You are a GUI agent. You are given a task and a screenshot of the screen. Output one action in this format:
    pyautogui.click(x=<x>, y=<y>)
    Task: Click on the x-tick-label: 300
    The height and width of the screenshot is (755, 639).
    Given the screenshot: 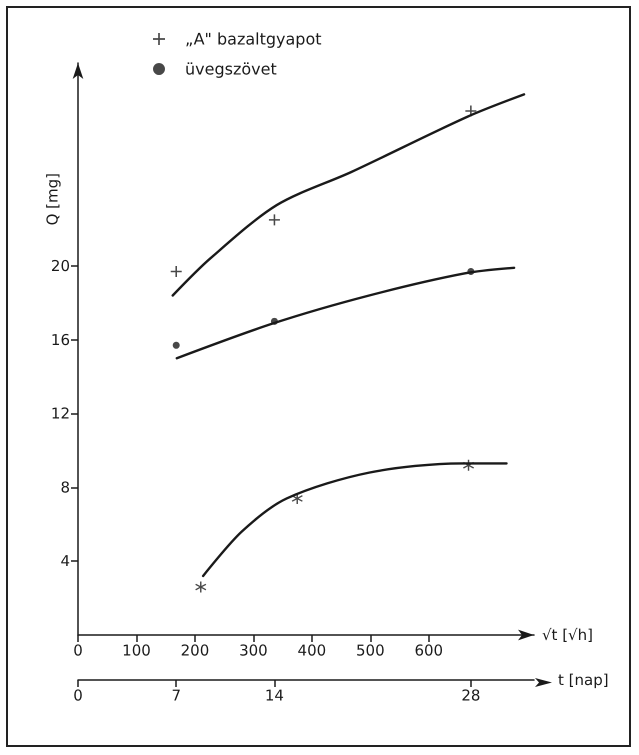 What is the action you would take?
    pyautogui.click(x=253, y=651)
    